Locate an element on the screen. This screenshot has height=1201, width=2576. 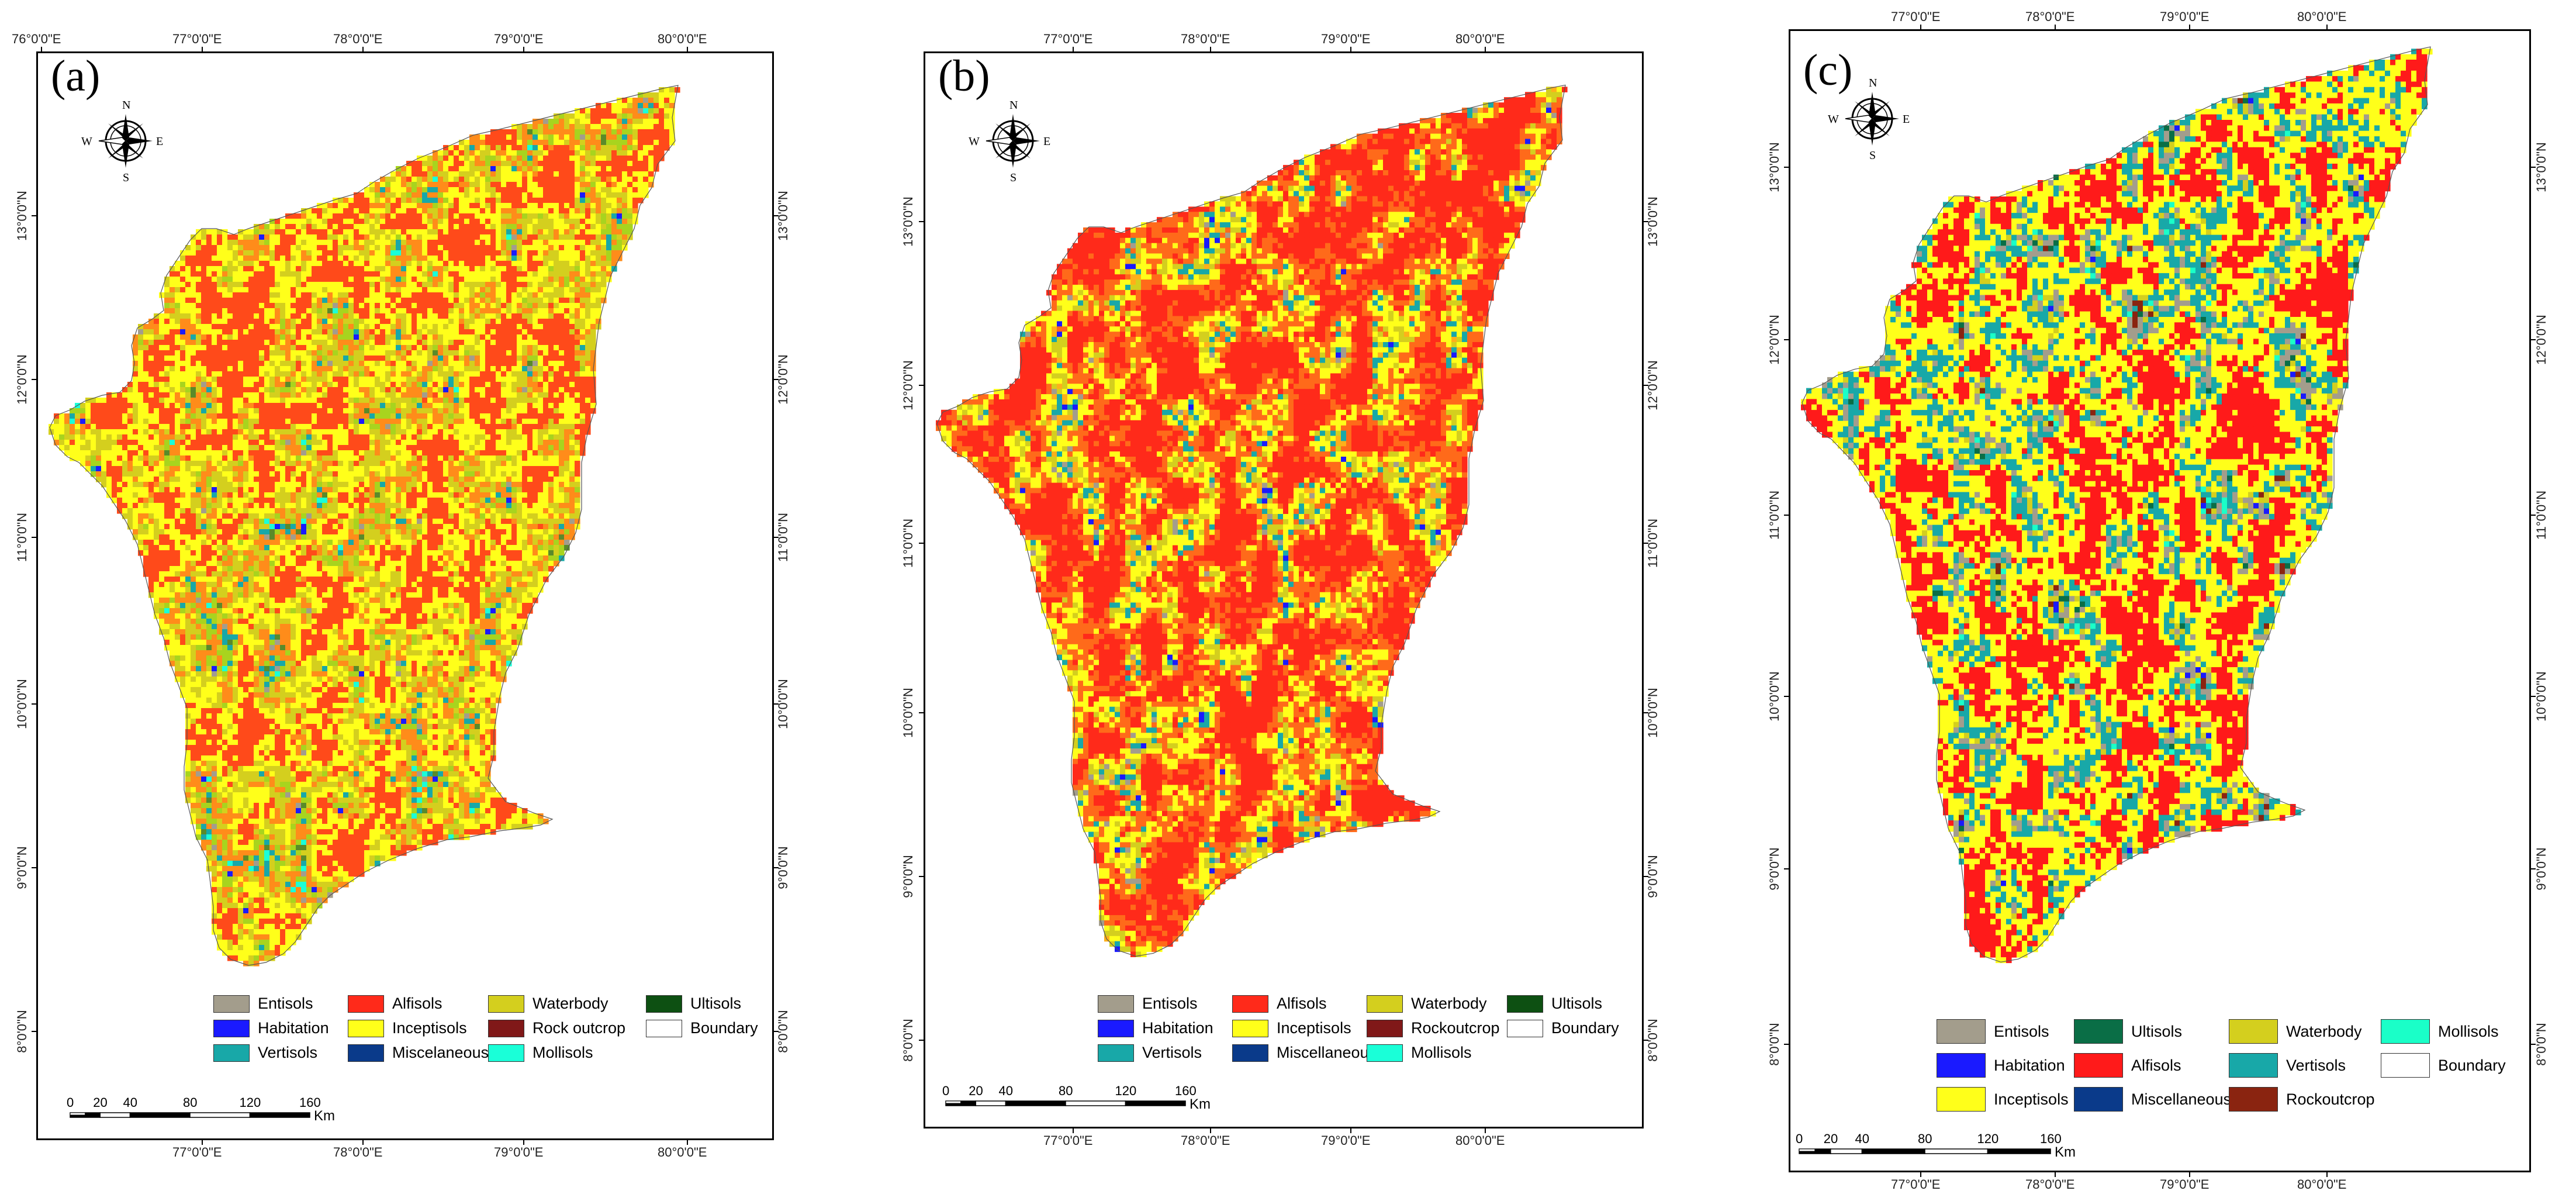
latitude-label-right: 11°0'0"N is located at coordinates (2541, 515).